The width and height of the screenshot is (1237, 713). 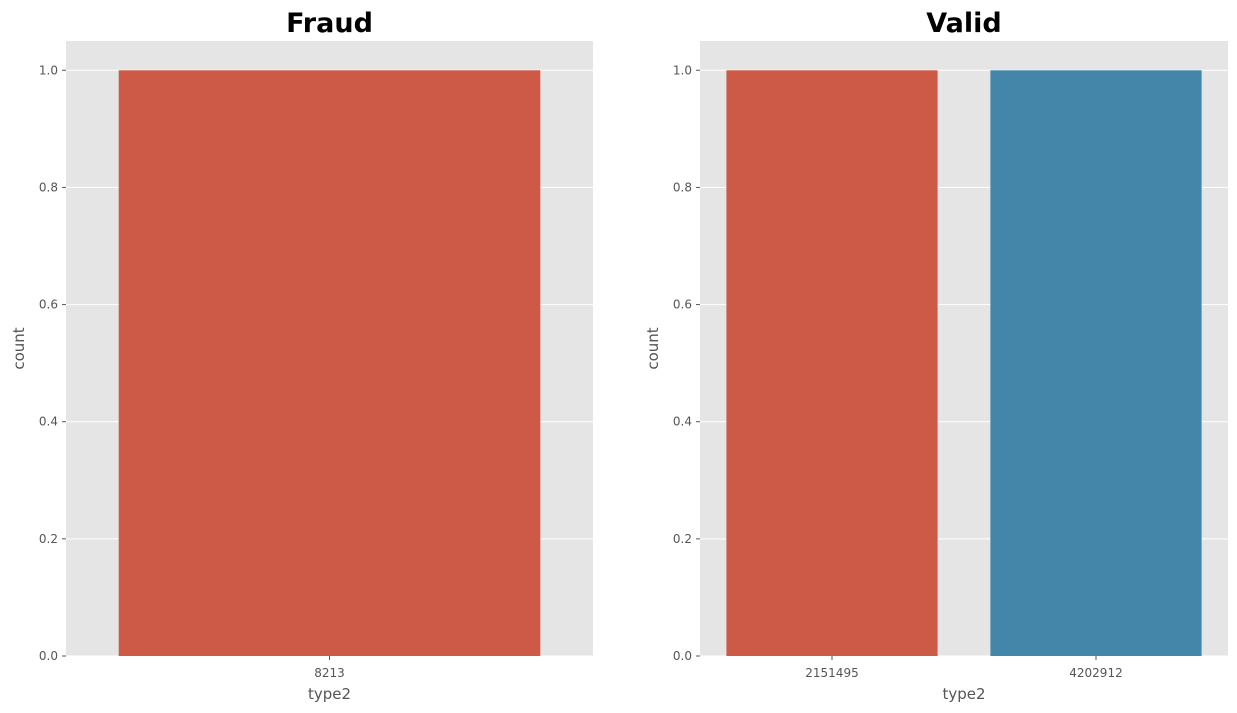 What do you see at coordinates (682, 70) in the screenshot?
I see `valid-y-tick-label: 1.0` at bounding box center [682, 70].